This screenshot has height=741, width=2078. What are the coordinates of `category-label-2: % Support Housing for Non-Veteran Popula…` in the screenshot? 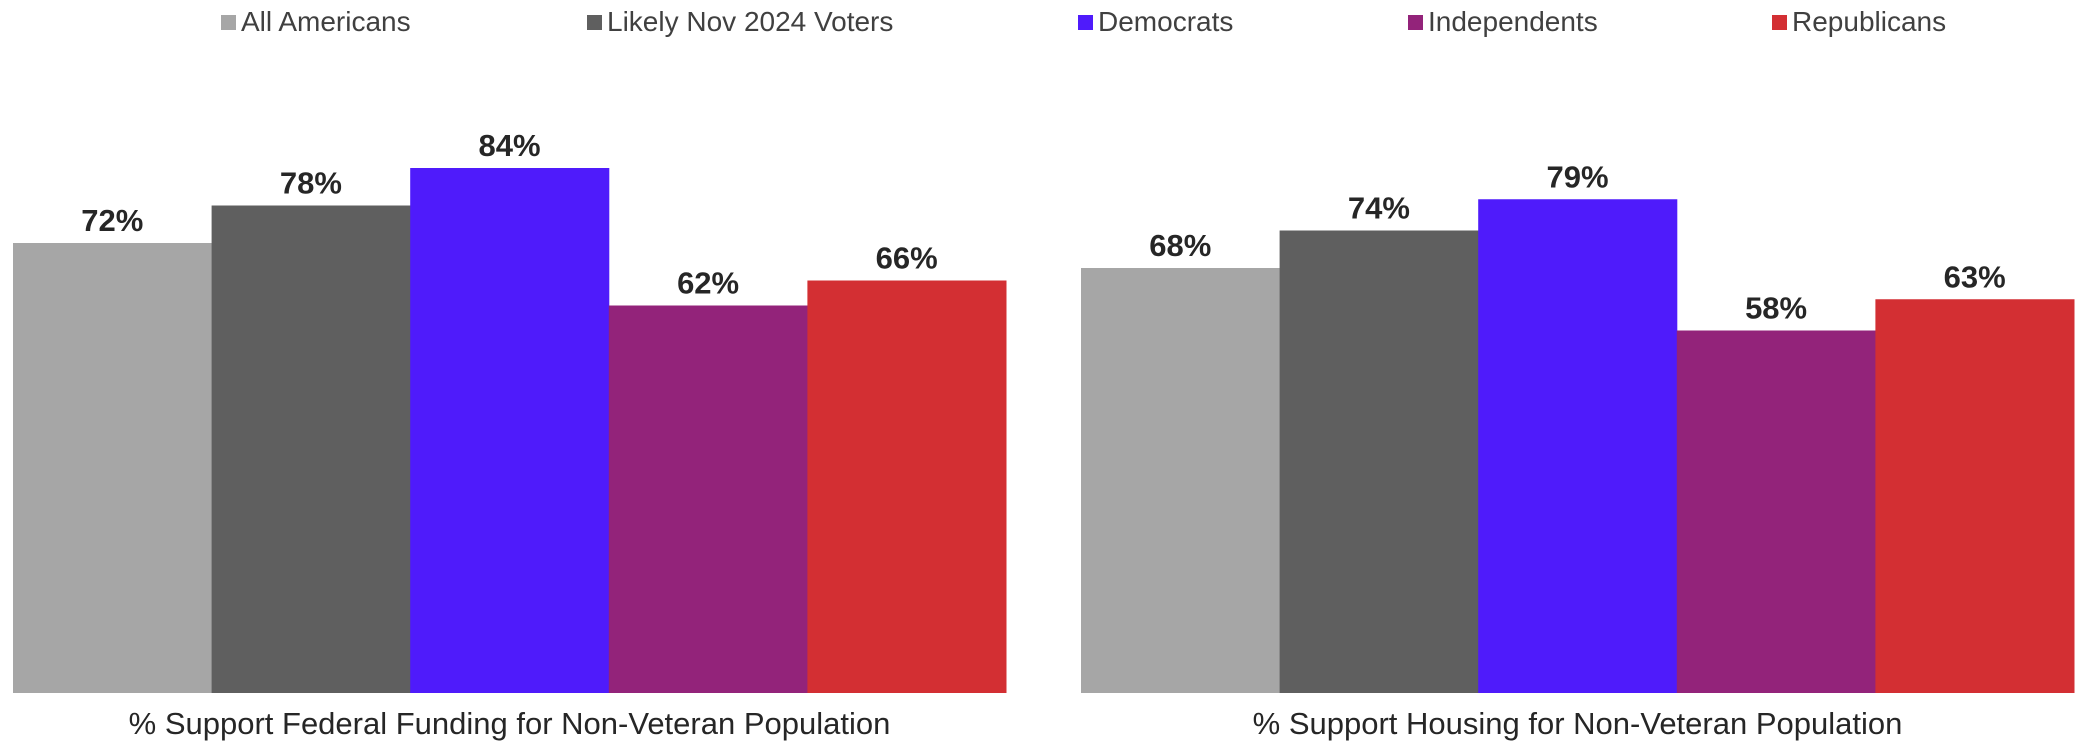 It's located at (1578, 723).